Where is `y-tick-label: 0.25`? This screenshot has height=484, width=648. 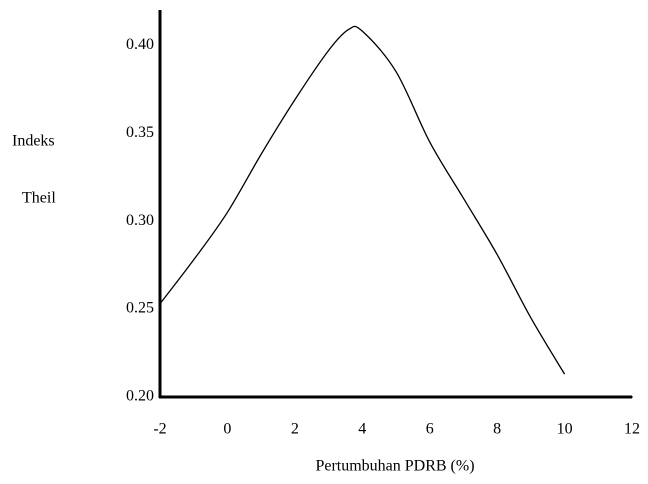
y-tick-label: 0.25 is located at coordinates (140, 308).